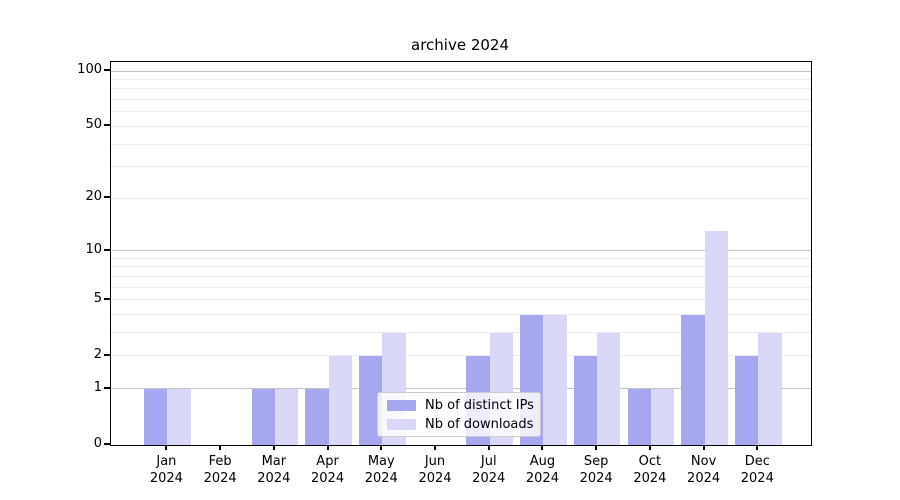 The width and height of the screenshot is (900, 500). I want to click on x-tick-label-aug: Aug 2024, so click(542, 470).